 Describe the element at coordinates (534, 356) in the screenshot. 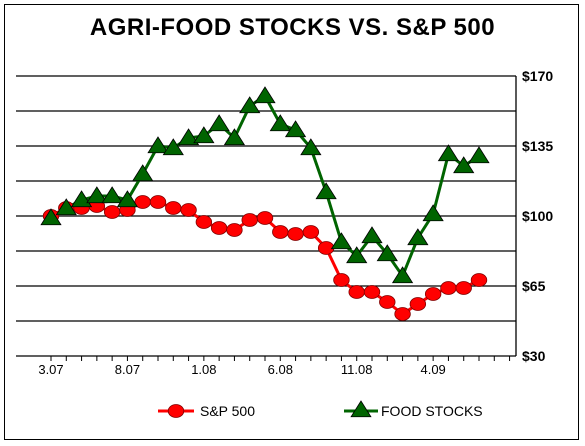

I see `y-tick-label: $30` at that location.